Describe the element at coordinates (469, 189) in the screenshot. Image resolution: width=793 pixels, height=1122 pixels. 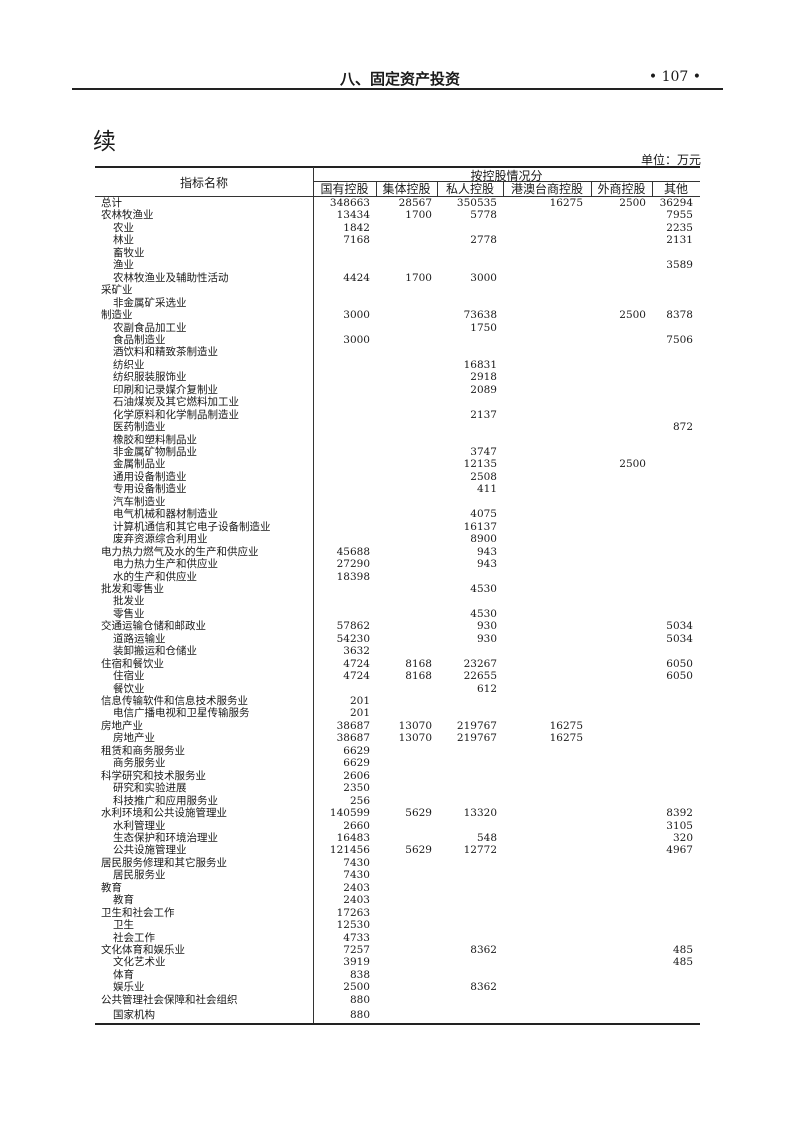
I see `column-header: 私人控股` at that location.